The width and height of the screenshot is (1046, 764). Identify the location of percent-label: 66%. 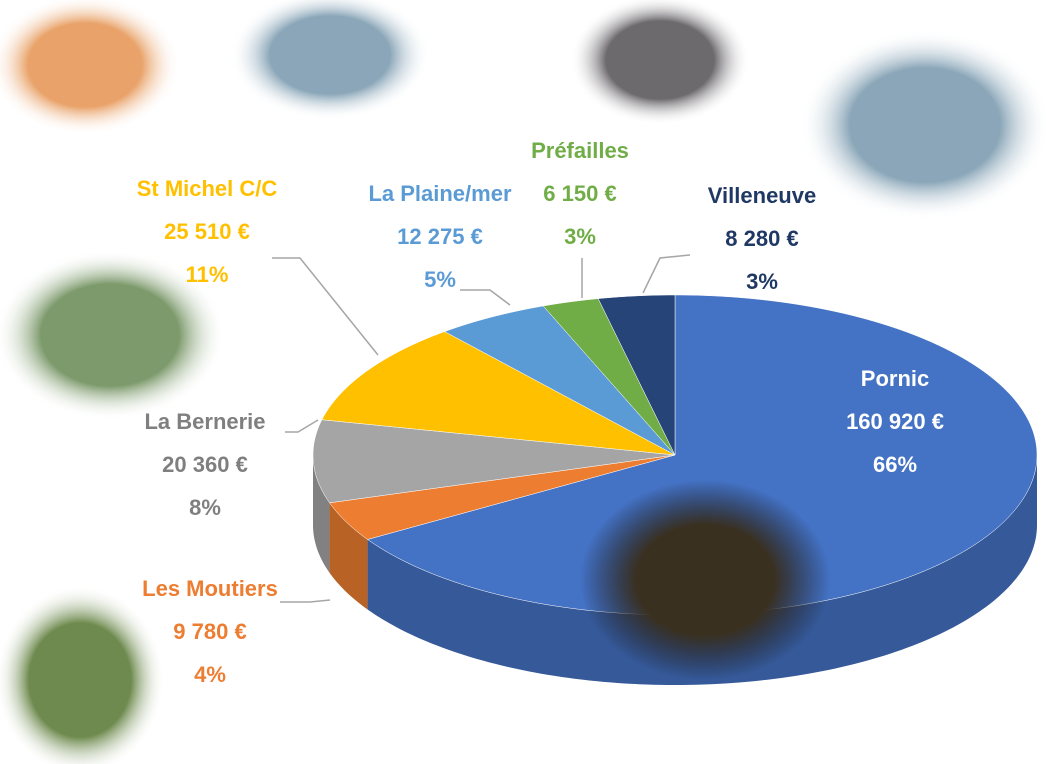
(895, 464).